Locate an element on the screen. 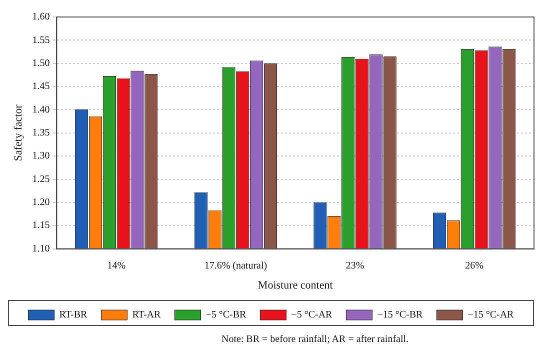 Image resolution: width=550 pixels, height=358 pixels. x-tick-label: 14% is located at coordinates (116, 266).